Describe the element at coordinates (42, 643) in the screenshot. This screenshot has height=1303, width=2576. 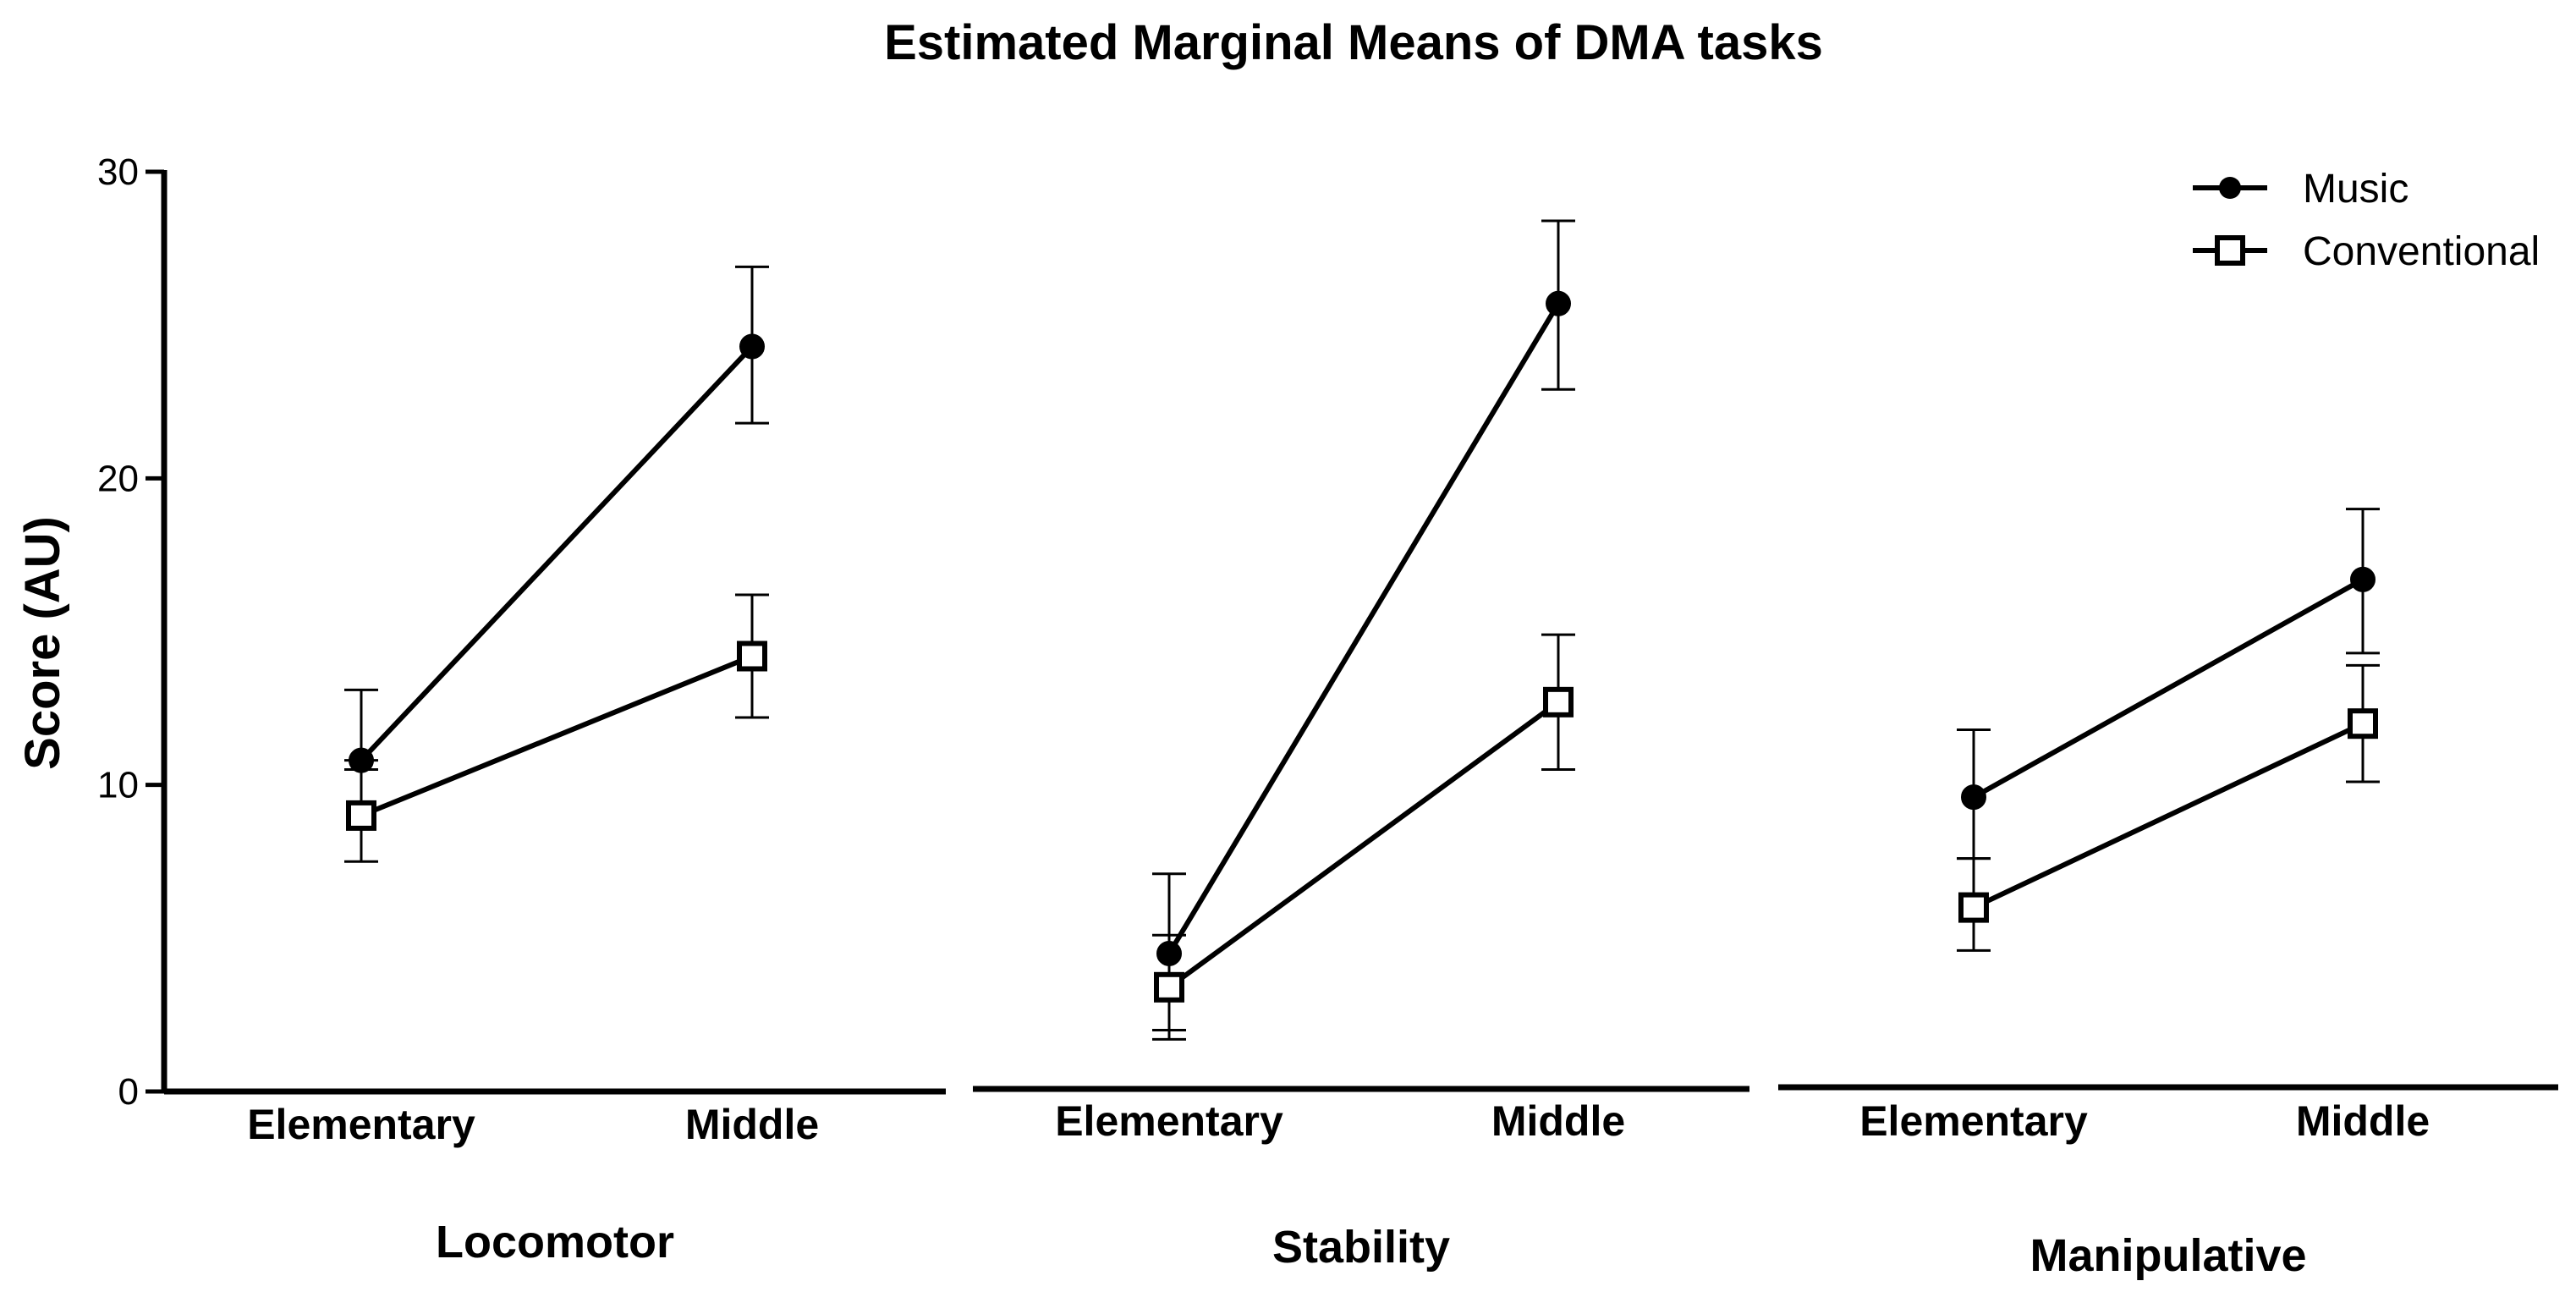
I see `y-axis-label: Score (AU)` at that location.